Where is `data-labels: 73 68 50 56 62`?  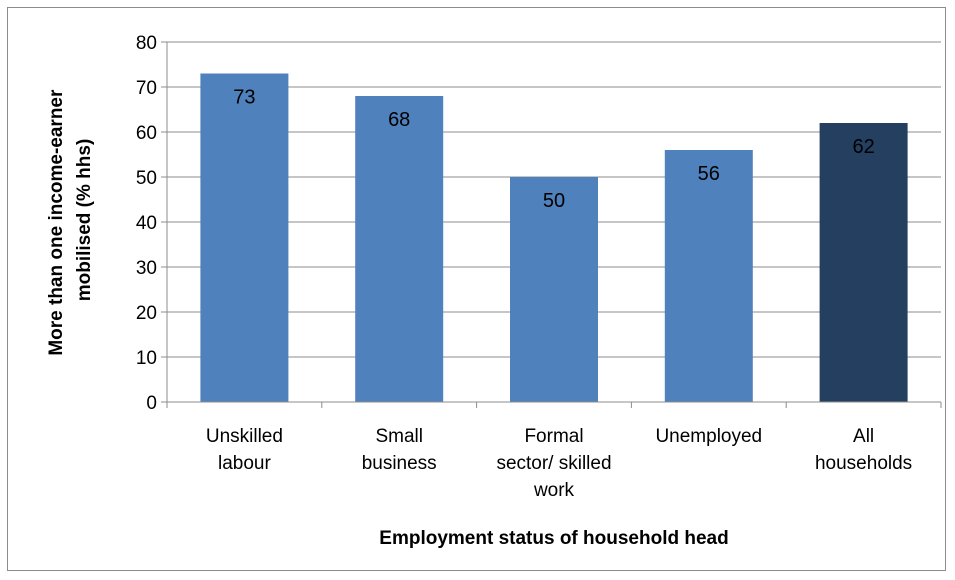 data-labels: 73 68 50 56 62 is located at coordinates (553, 150).